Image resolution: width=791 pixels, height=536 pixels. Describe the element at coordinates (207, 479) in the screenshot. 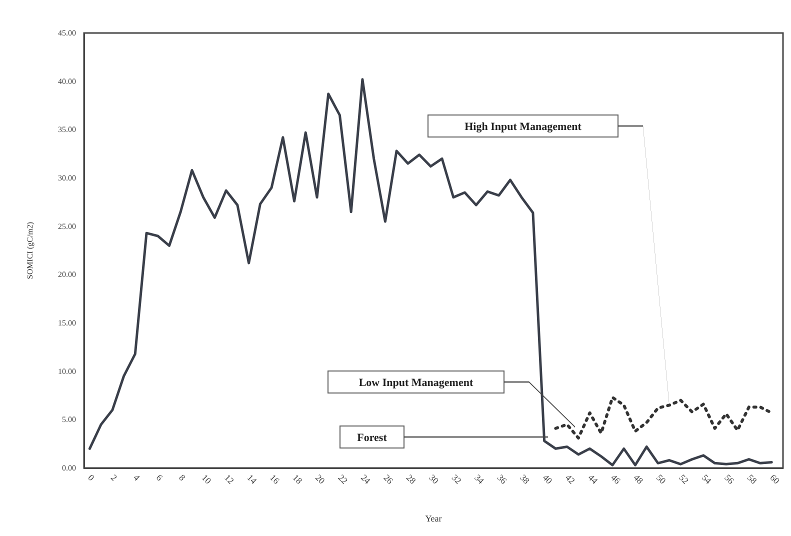

I see `x-tick-label: 10` at that location.